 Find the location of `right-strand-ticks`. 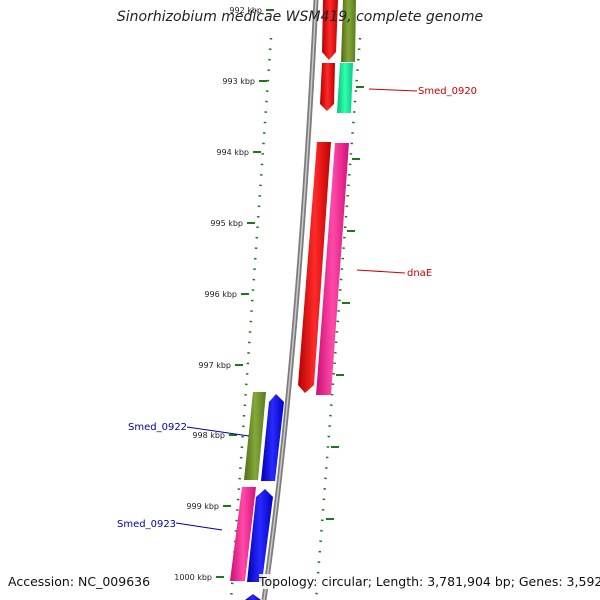

right-strand-ticks is located at coordinates (345, 303).